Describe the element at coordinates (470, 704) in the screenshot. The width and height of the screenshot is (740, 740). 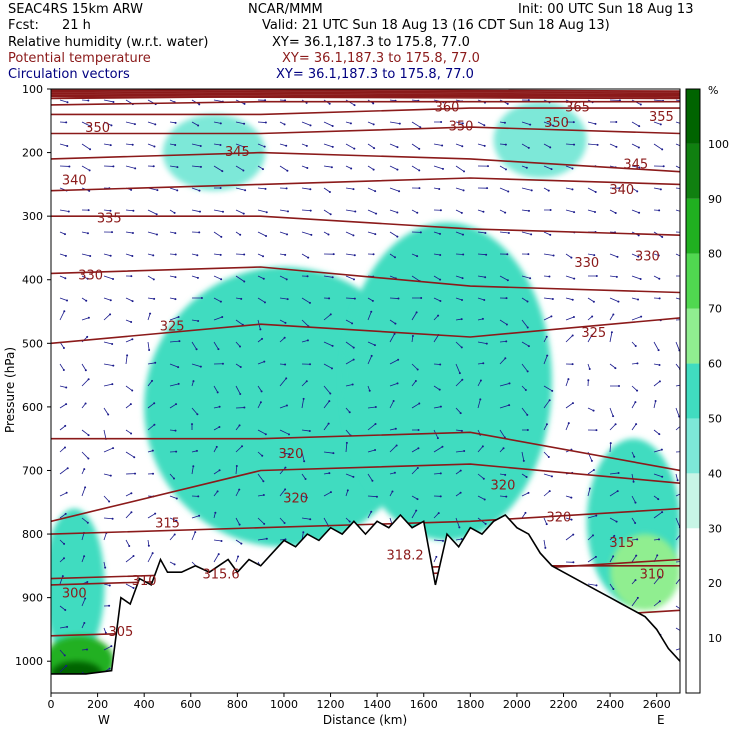
I see `x-tick-label: 1800` at that location.